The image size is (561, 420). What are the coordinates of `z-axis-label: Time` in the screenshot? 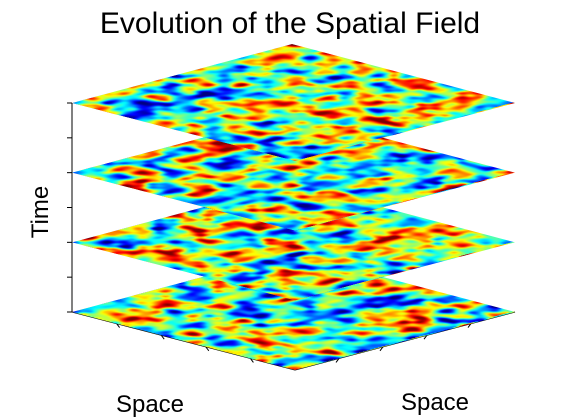 It's located at (40, 212).